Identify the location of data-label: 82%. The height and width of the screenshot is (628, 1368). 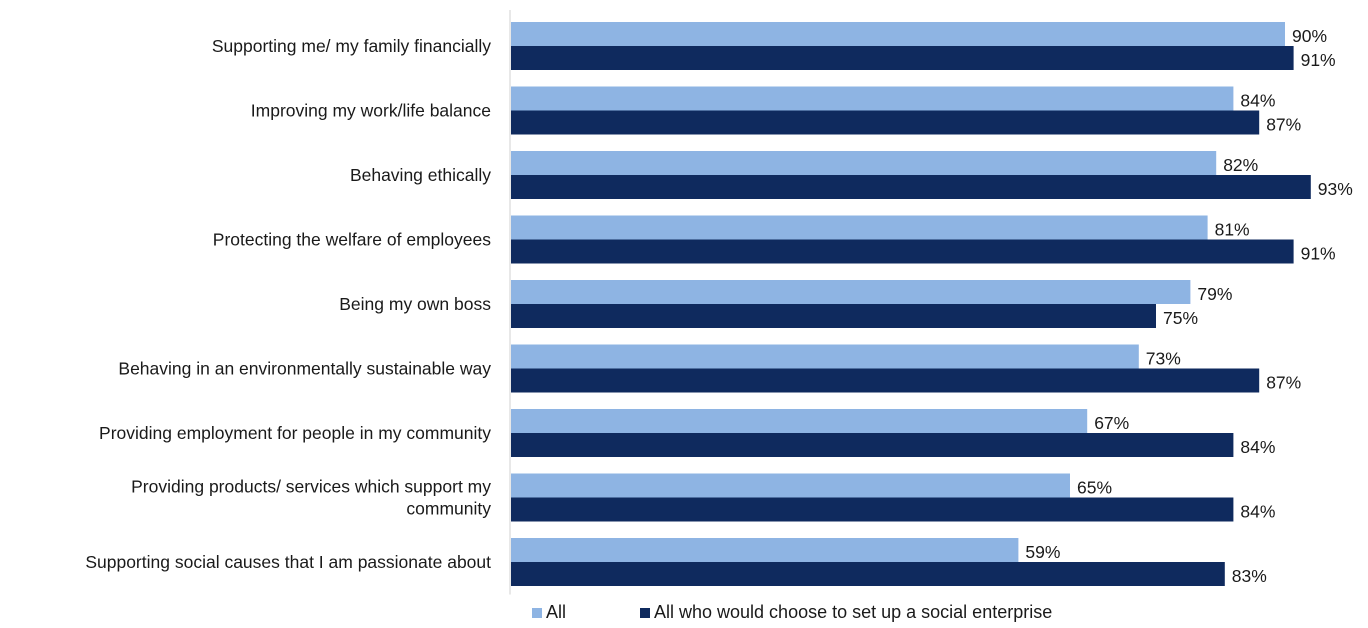
(1240, 165).